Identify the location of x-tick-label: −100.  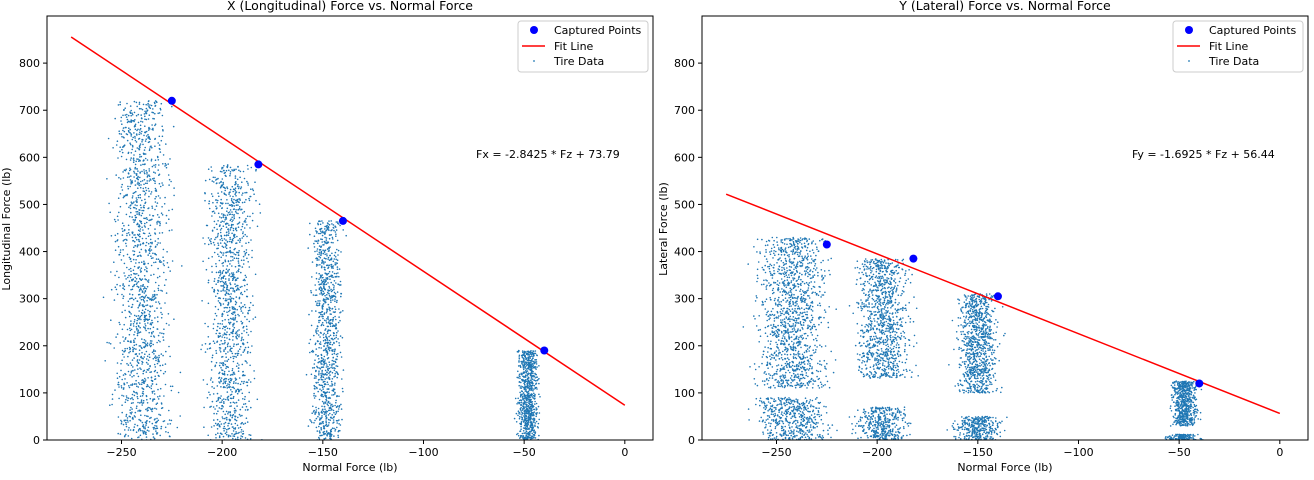
(423, 452).